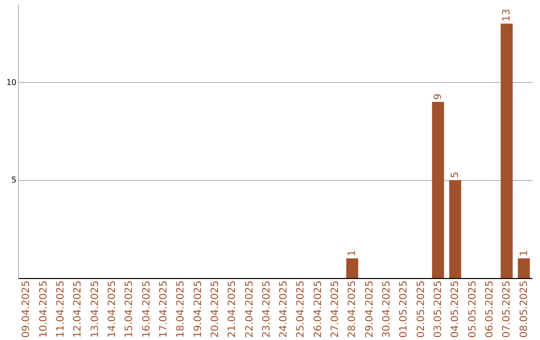 The image size is (540, 340). I want to click on y-tick-label: 10, so click(11, 82).